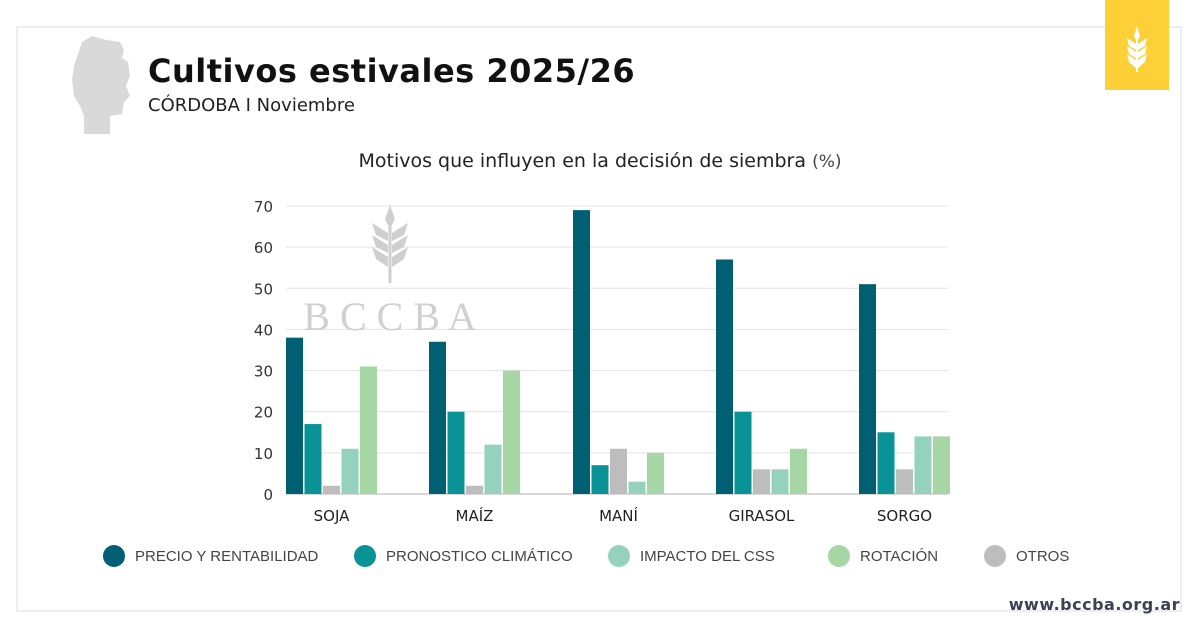 This screenshot has width=1200, height=630. Describe the element at coordinates (618, 515) in the screenshot. I see `x-tick-label: MANÍ` at that location.